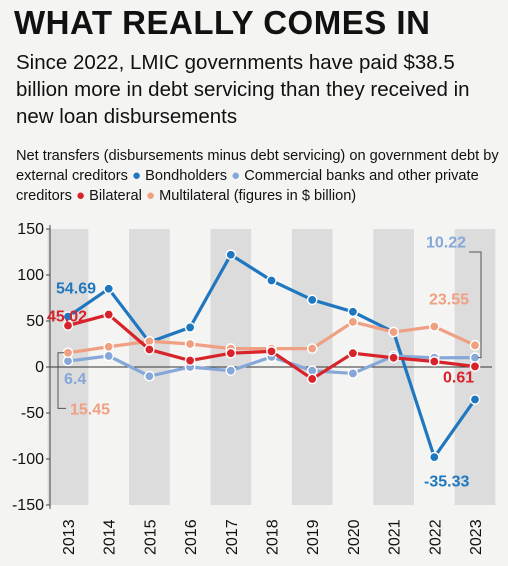 Image resolution: width=508 pixels, height=566 pixels. Describe the element at coordinates (313, 537) in the screenshot. I see `x-tick-label: 2019` at that location.